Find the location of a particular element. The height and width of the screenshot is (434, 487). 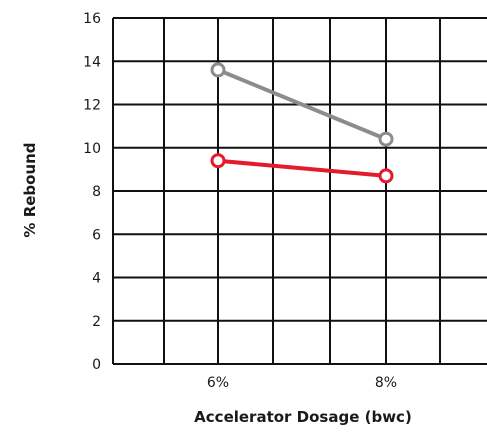

y-axis-title: % Rebound is located at coordinates (30, 189).